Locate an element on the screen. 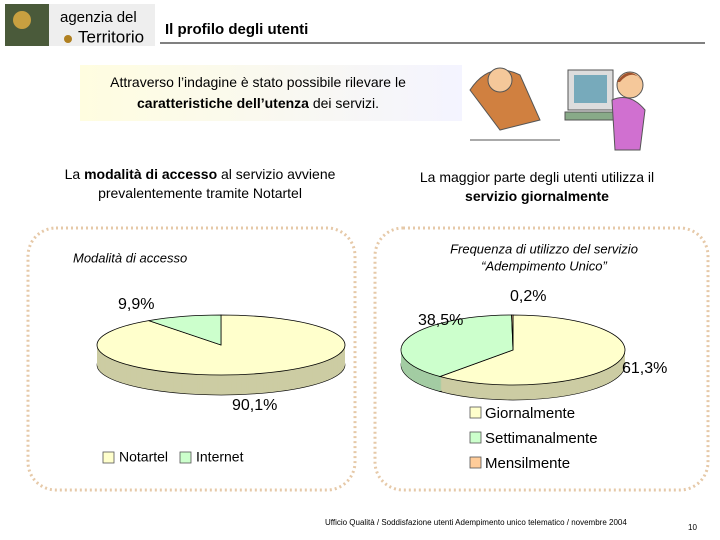 The height and width of the screenshot is (540, 720). data-label: 0,2% is located at coordinates (528, 296).